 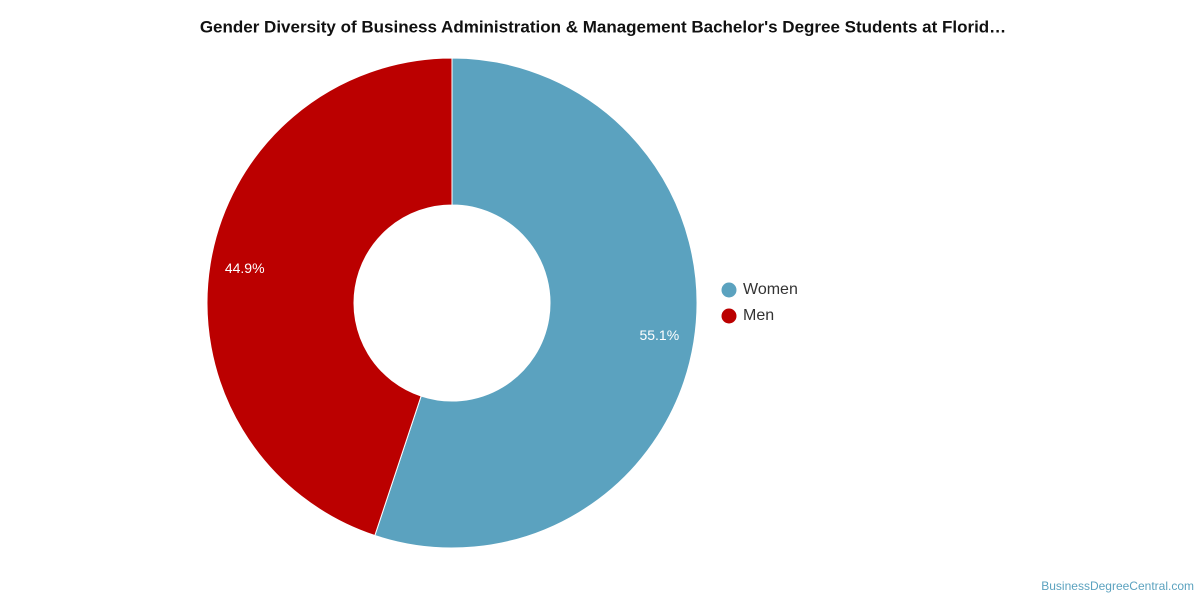 What do you see at coordinates (770, 289) in the screenshot?
I see `legend-label: Women` at bounding box center [770, 289].